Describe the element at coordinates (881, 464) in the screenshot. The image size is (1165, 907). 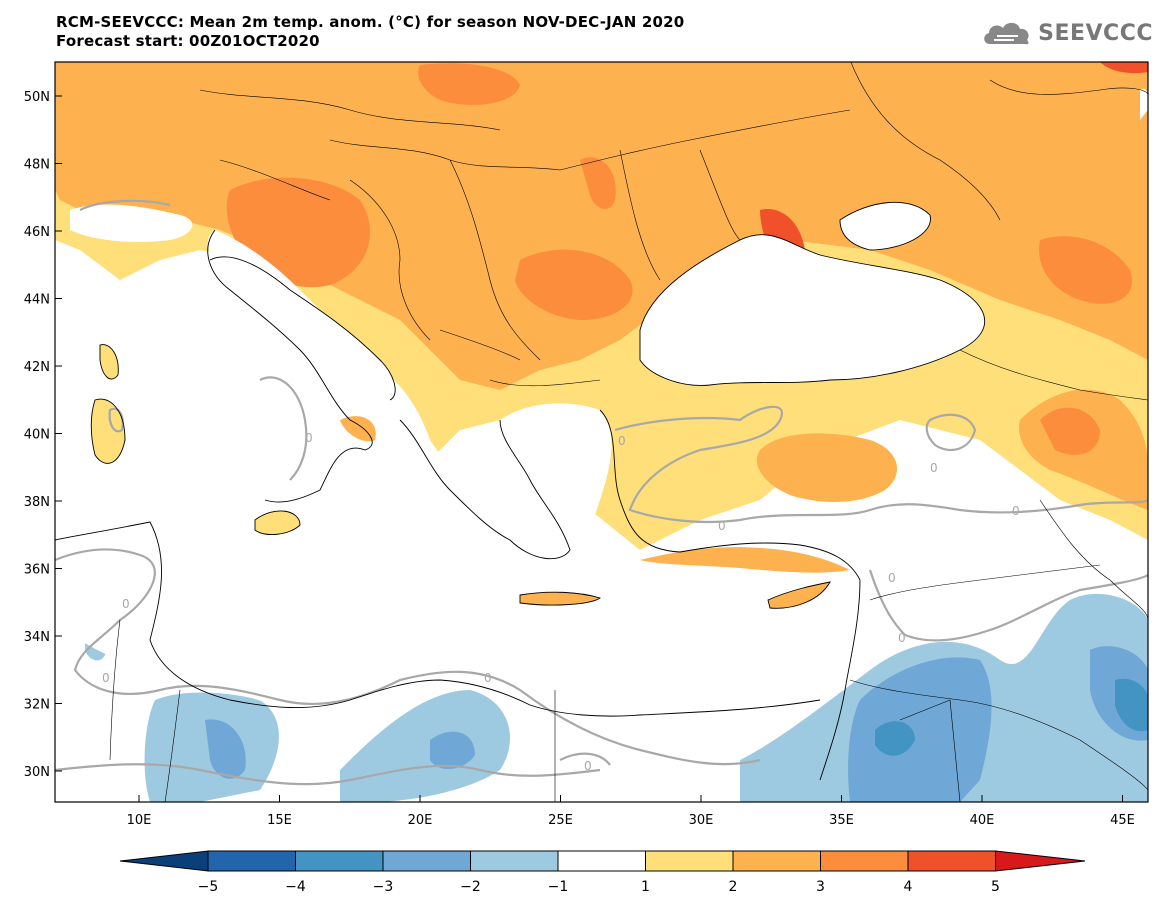
I see `contour-turkey` at that location.